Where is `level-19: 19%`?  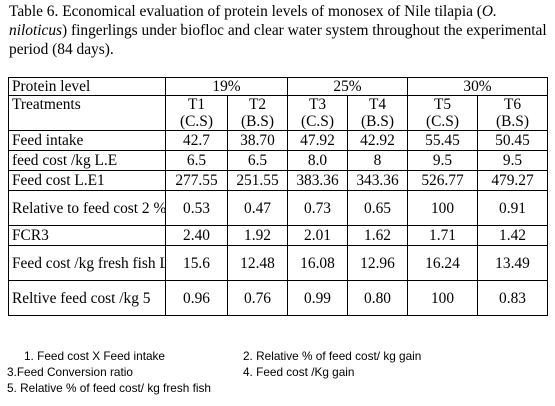 level-19: 19% is located at coordinates (226, 86).